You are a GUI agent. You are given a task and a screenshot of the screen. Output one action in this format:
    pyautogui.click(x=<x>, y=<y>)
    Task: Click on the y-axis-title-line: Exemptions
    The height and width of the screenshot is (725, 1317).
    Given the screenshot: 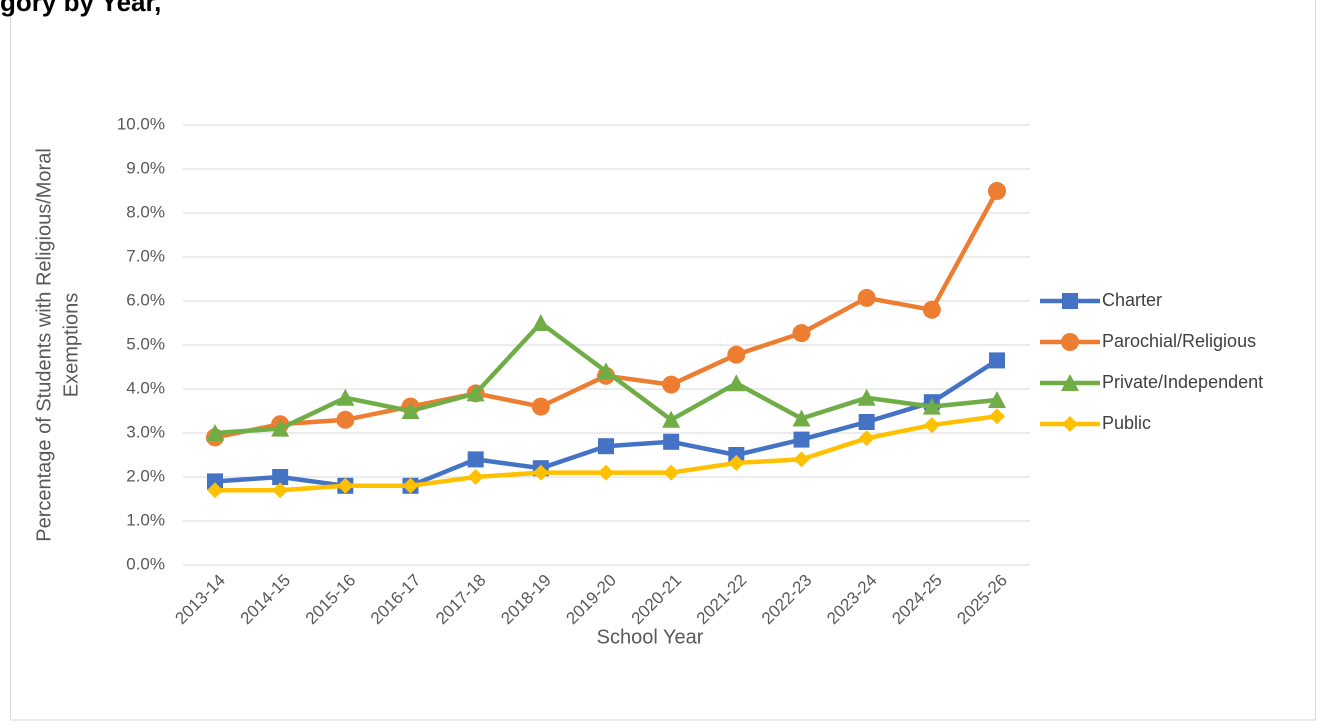 What is the action you would take?
    pyautogui.click(x=71, y=345)
    